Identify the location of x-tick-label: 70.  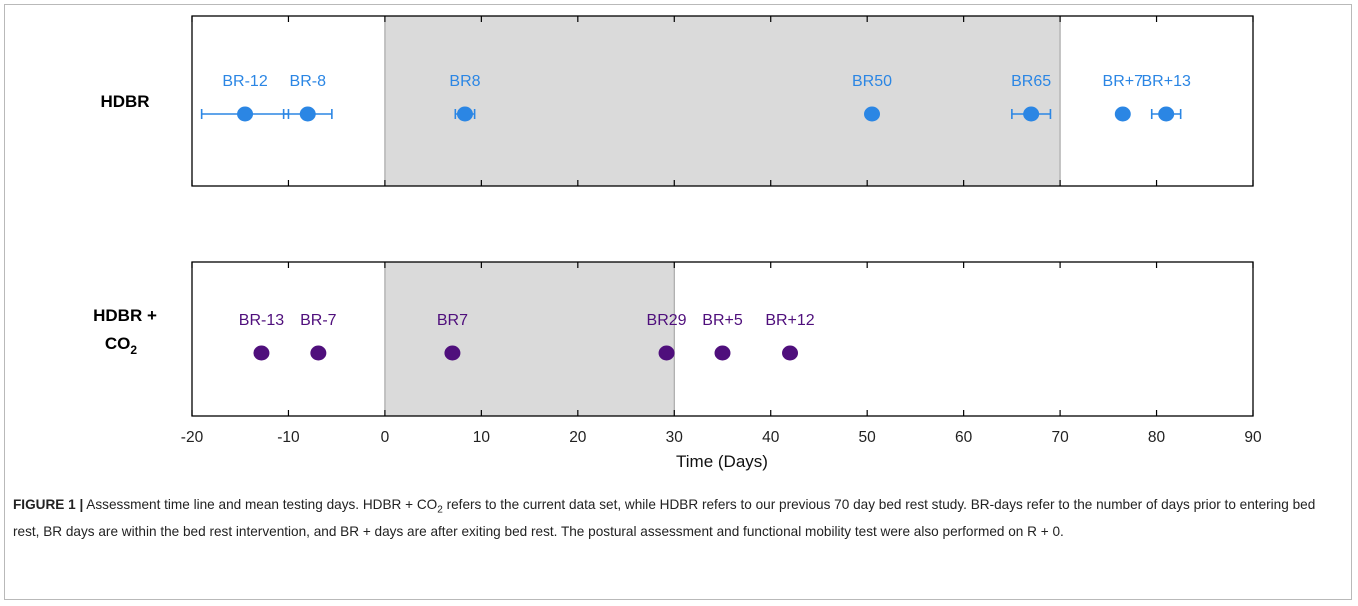
(1060, 437).